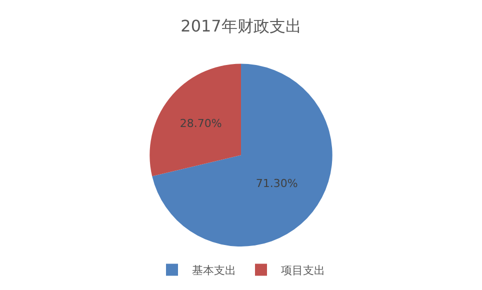  What do you see at coordinates (214, 270) in the screenshot?
I see `legend-label: 基本支出` at bounding box center [214, 270].